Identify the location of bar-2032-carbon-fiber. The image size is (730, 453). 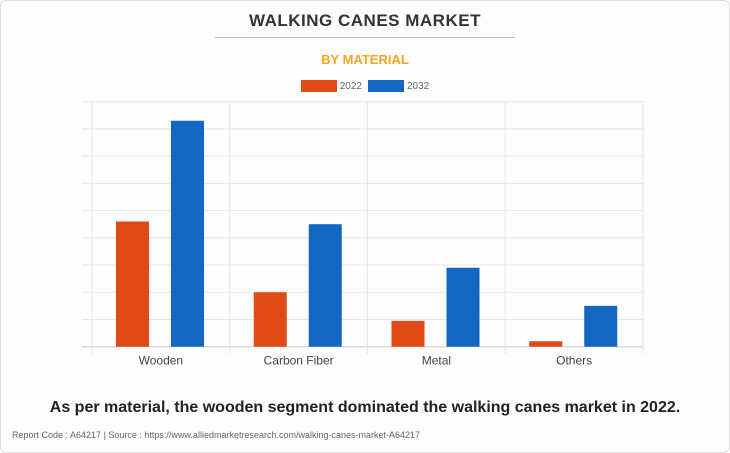
(325, 285).